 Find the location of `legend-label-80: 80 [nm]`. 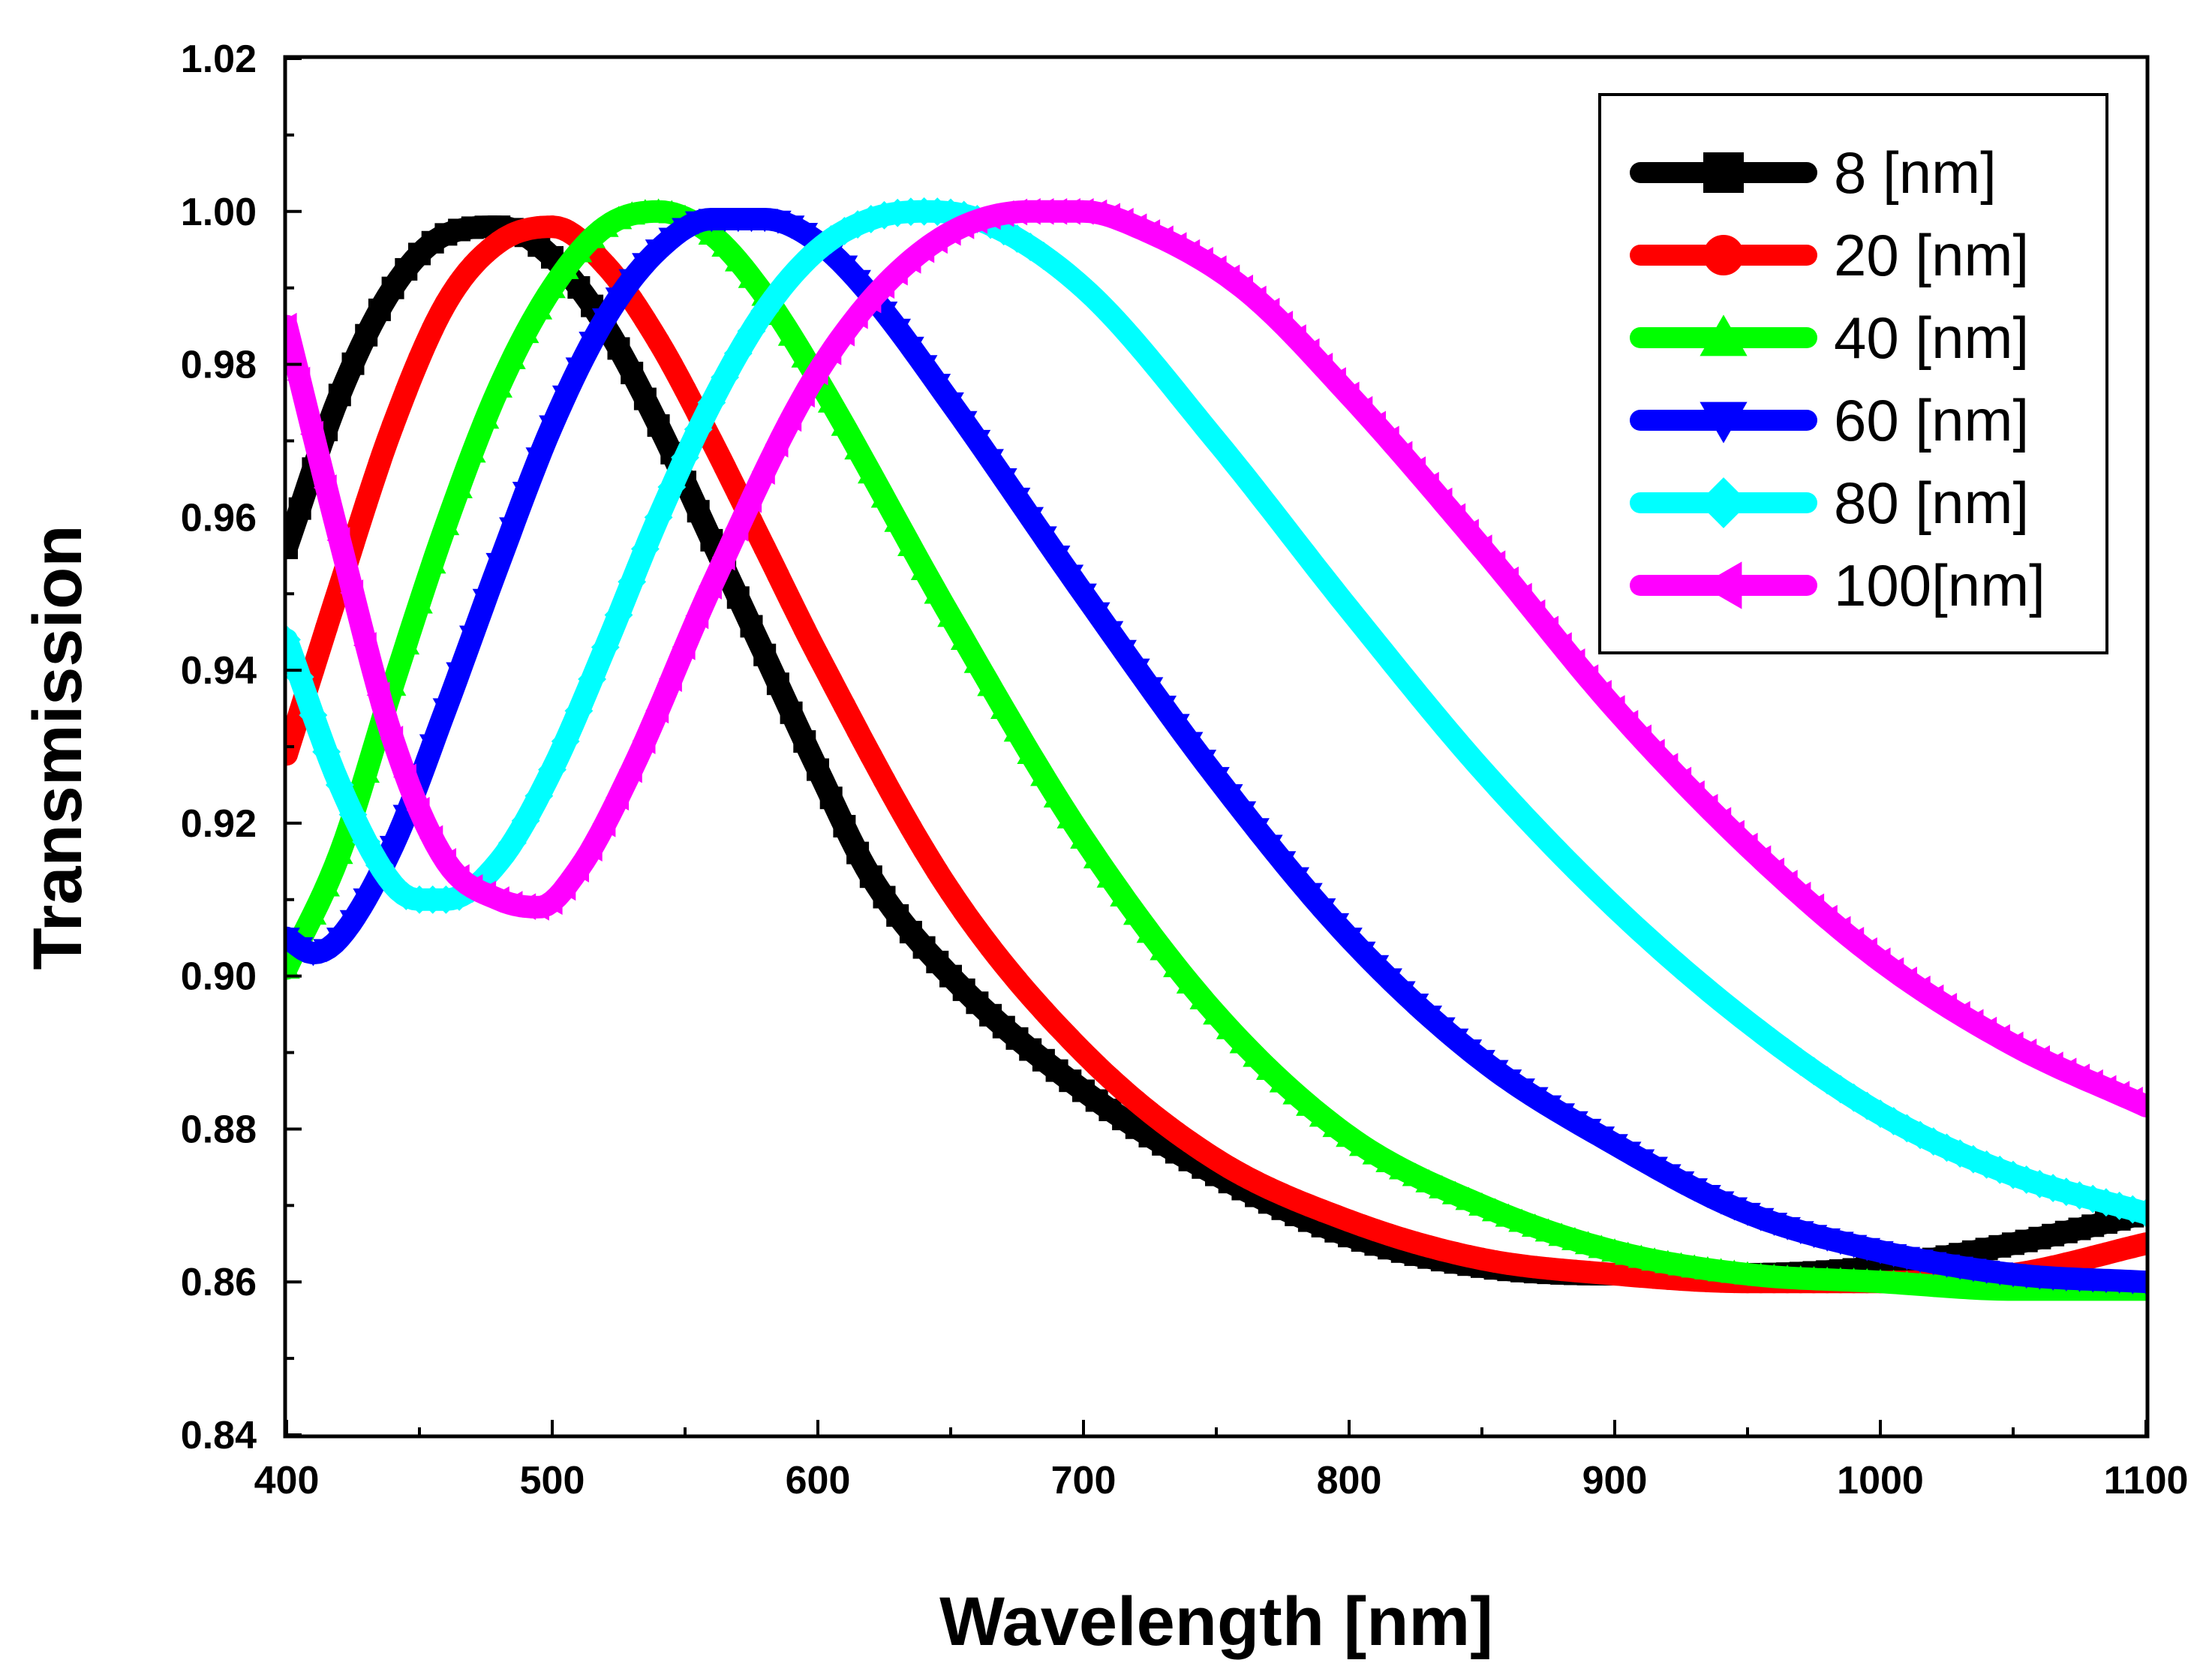

legend-label-80: 80 [nm] is located at coordinates (1932, 503).